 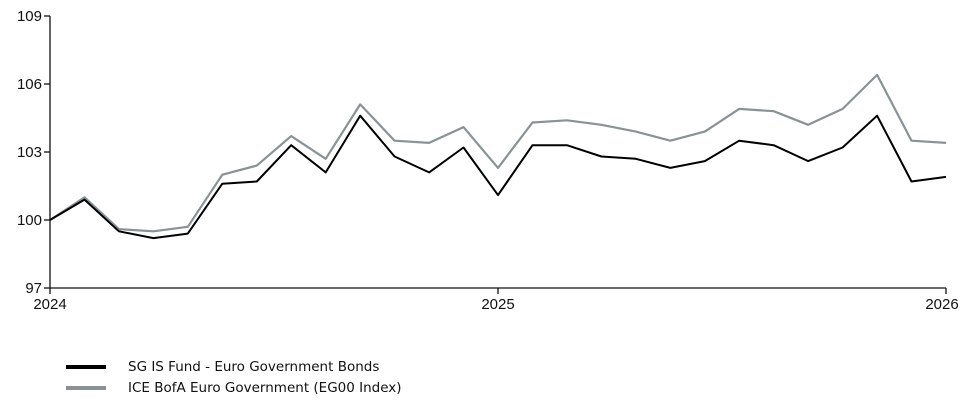 I want to click on y-tick-label: 103, so click(x=29, y=152).